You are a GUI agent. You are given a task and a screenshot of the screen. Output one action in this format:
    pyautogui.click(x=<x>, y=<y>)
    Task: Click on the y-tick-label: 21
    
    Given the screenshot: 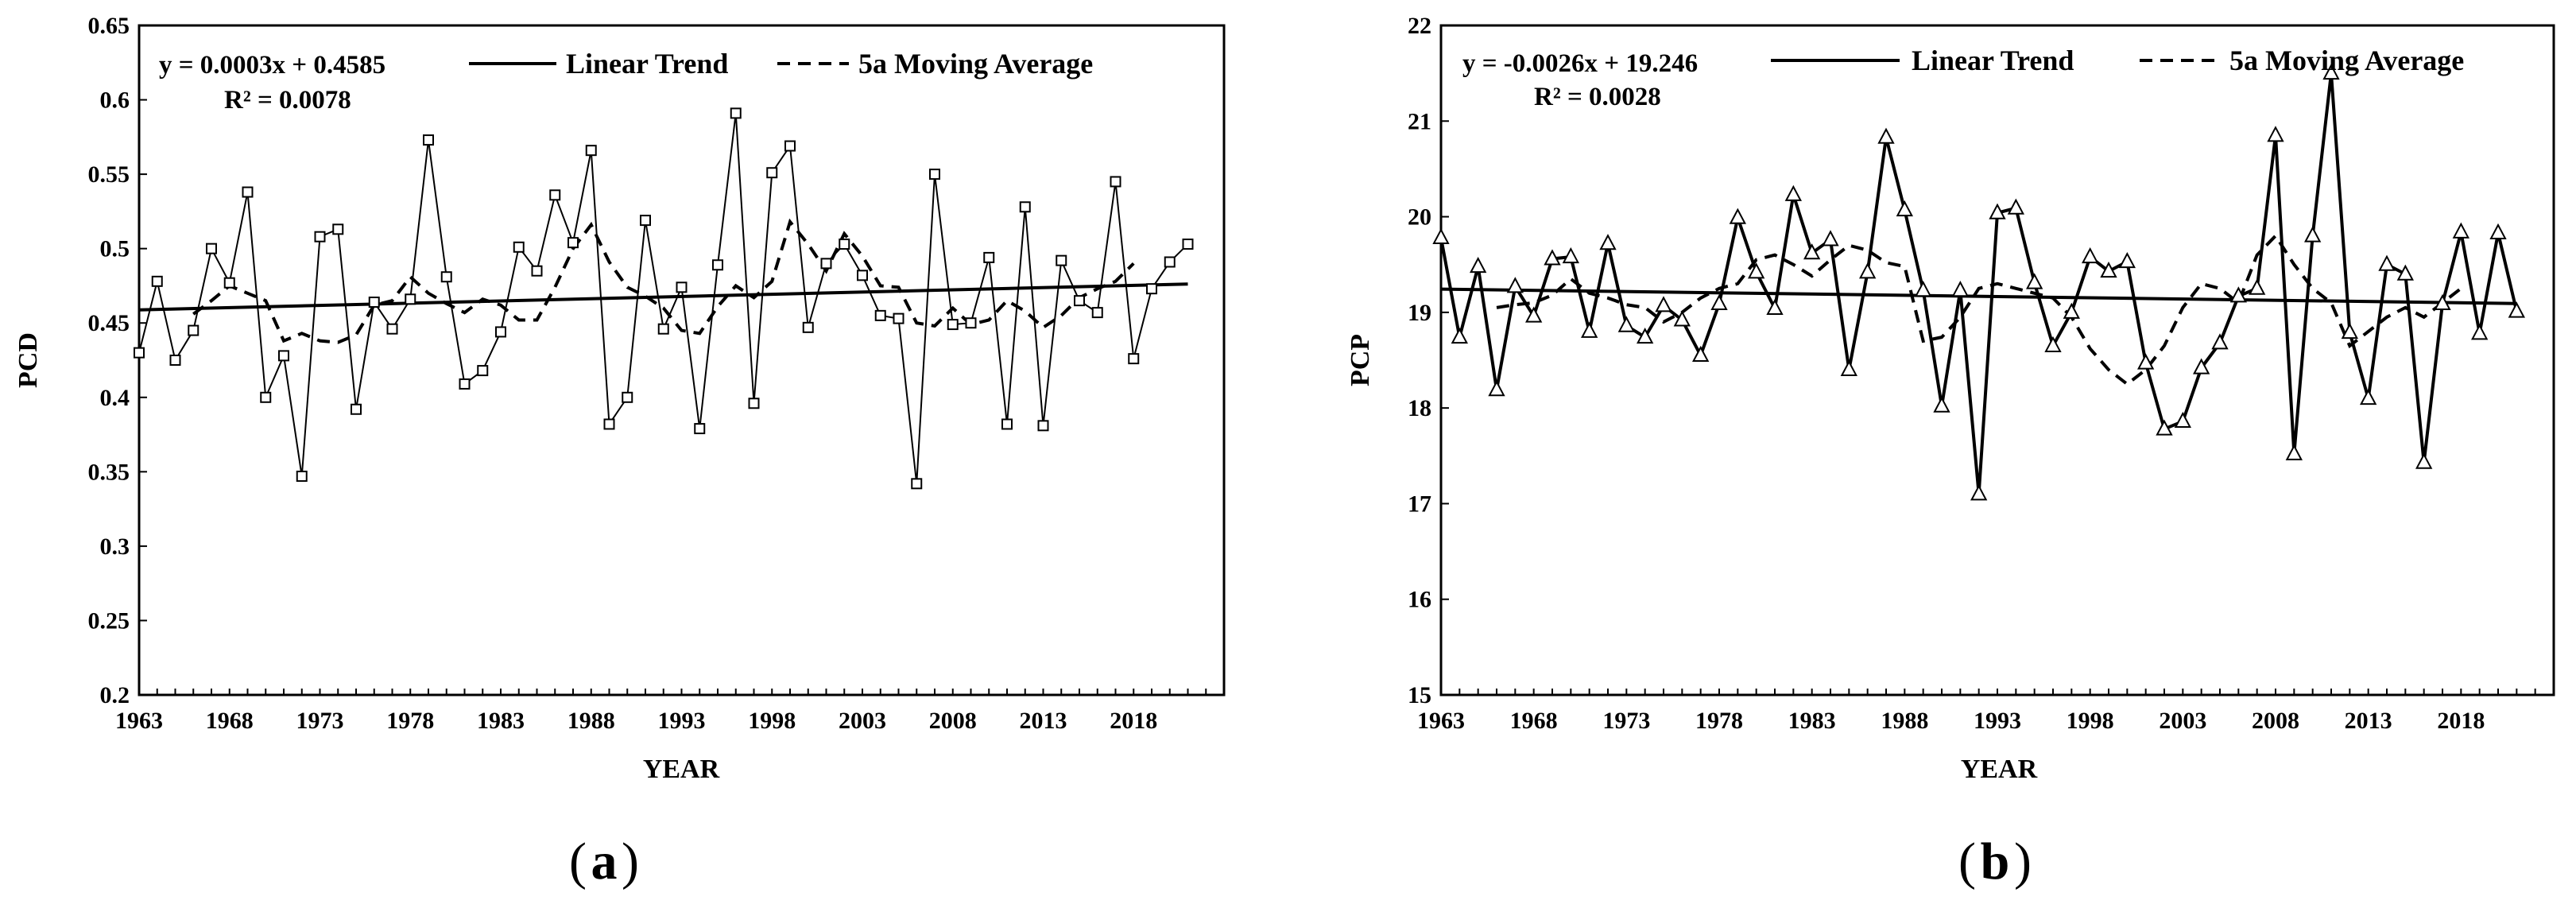 What is the action you would take?
    pyautogui.click(x=1419, y=121)
    